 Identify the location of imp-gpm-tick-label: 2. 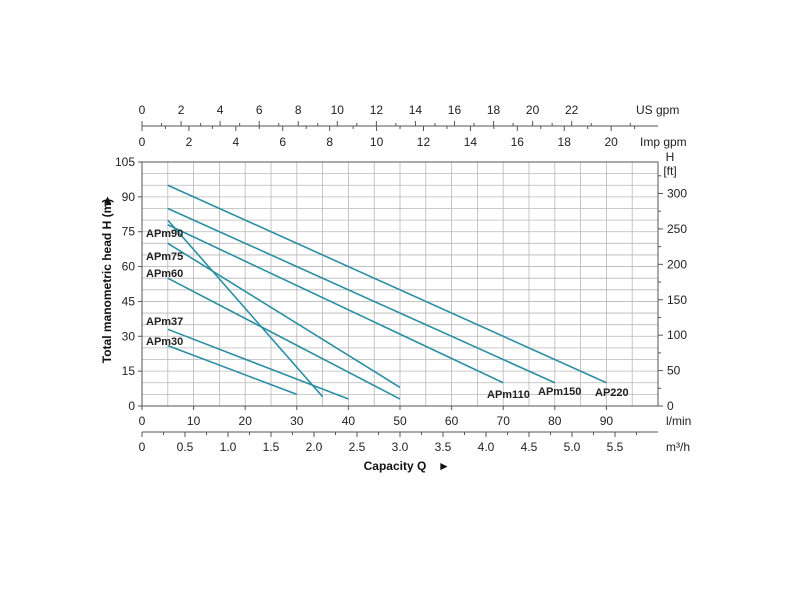
(189, 142).